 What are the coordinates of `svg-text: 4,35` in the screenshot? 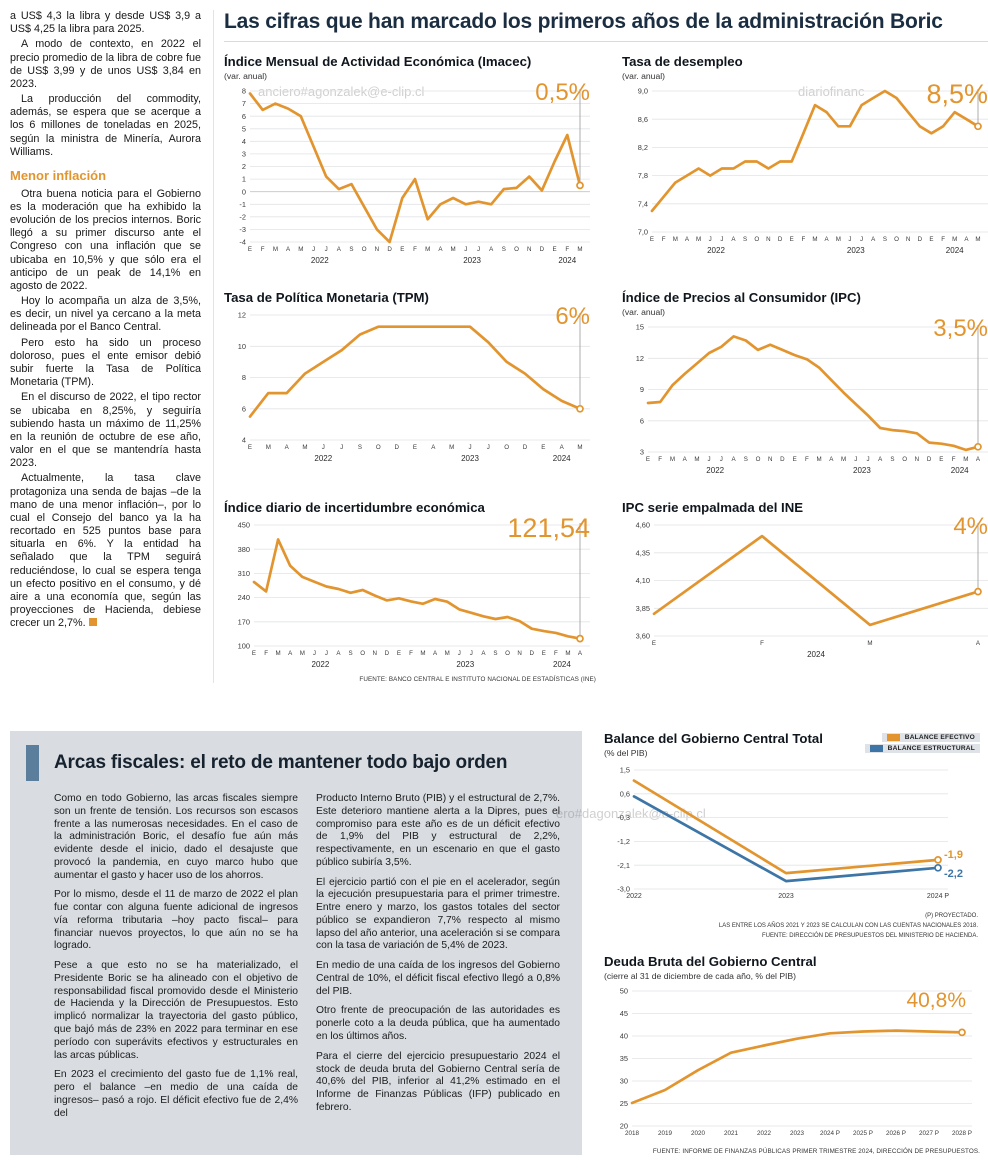 It's located at (643, 552).